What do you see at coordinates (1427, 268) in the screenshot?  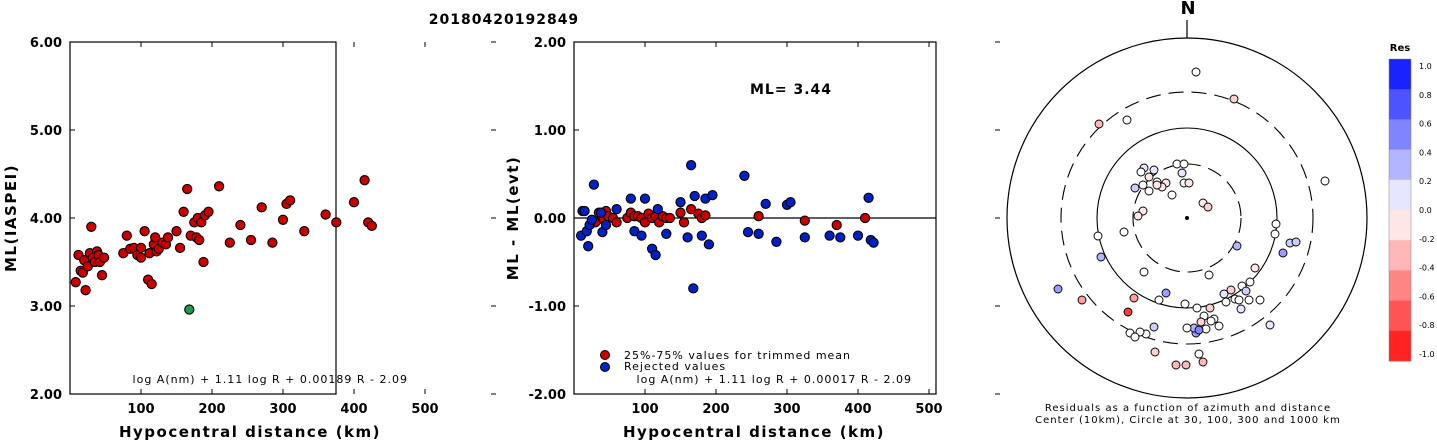 I see `colorbar-tick-label: -0.4` at bounding box center [1427, 268].